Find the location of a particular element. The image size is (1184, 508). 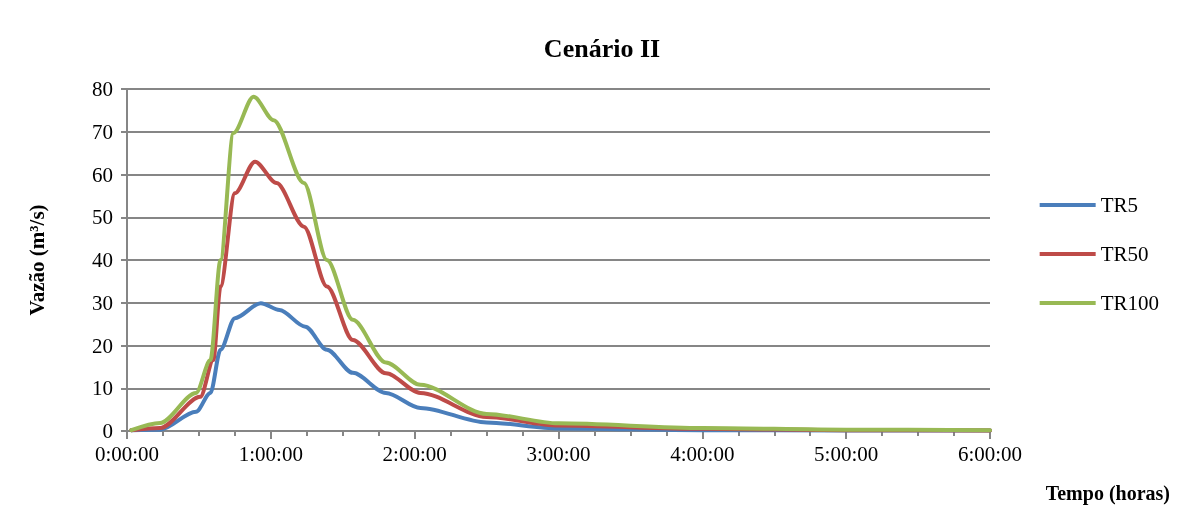

x-tick-label: 2:00:00 is located at coordinates (414, 453).